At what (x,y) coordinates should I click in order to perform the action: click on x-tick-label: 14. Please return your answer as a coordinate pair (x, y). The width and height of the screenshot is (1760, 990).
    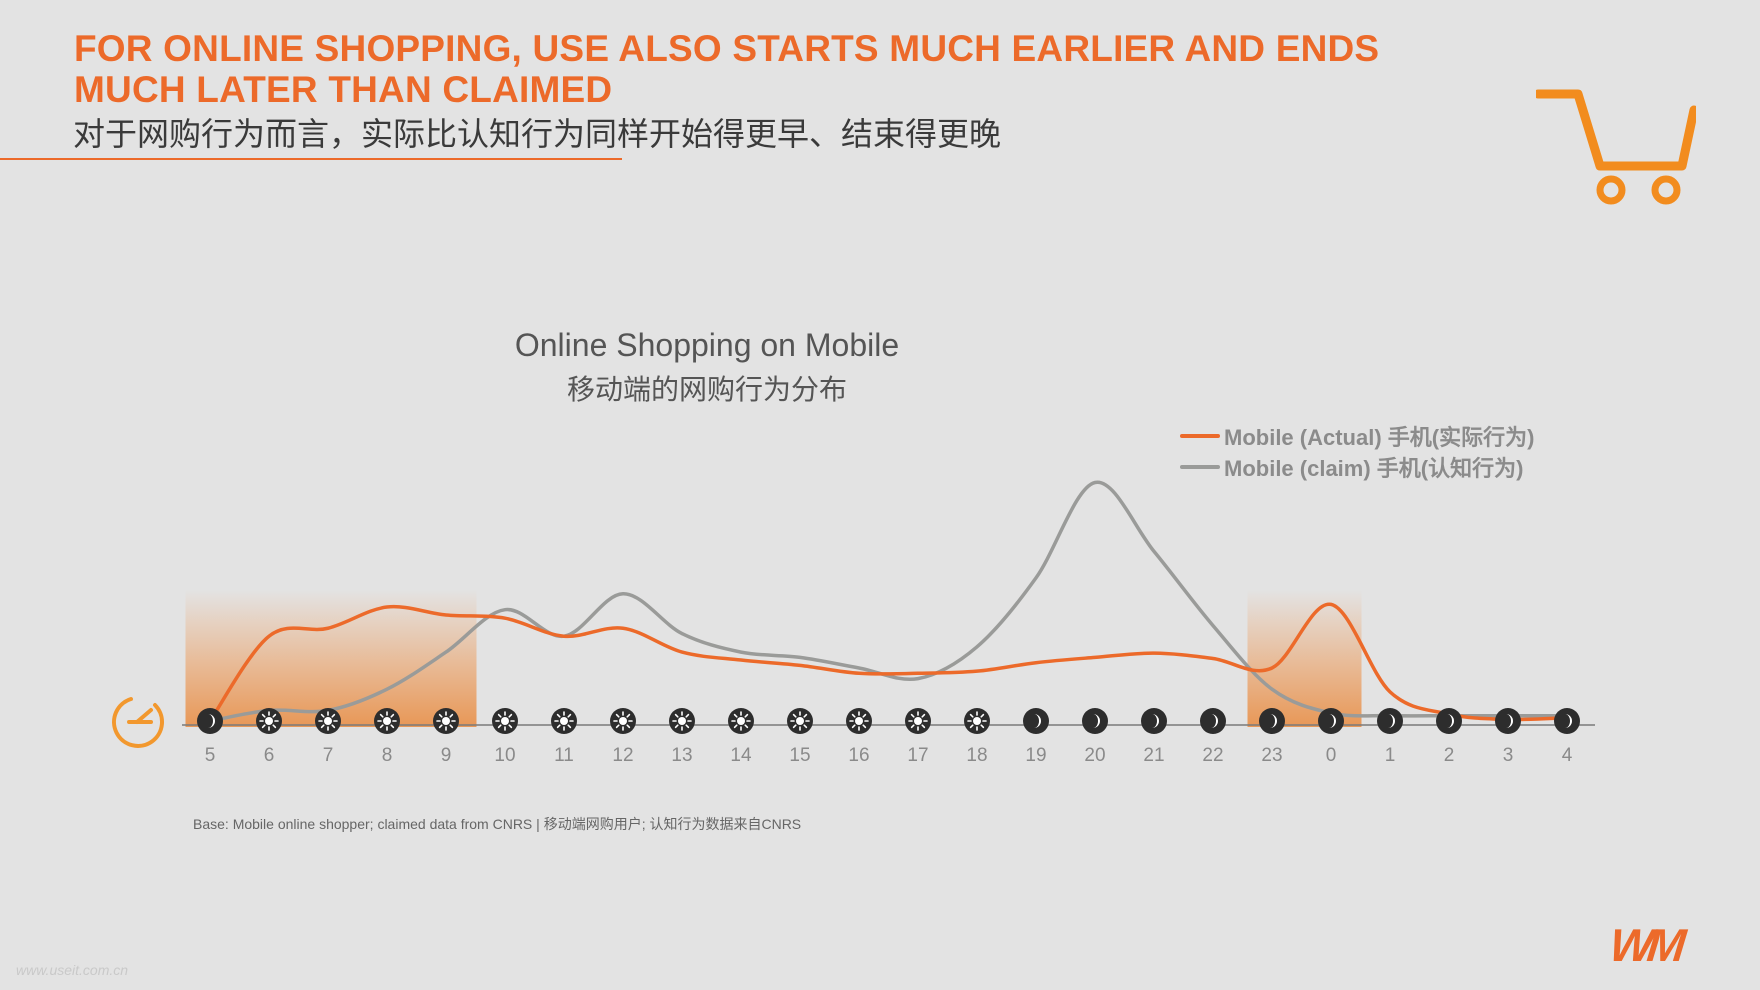
    Looking at the image, I should click on (741, 755).